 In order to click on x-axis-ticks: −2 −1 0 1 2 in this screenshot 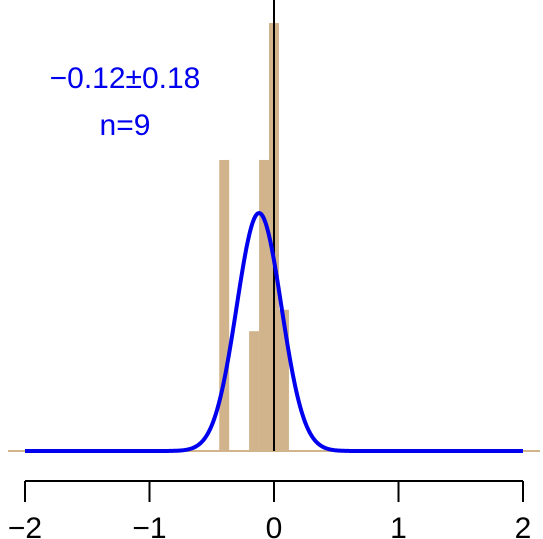, I will do `click(269, 510)`.